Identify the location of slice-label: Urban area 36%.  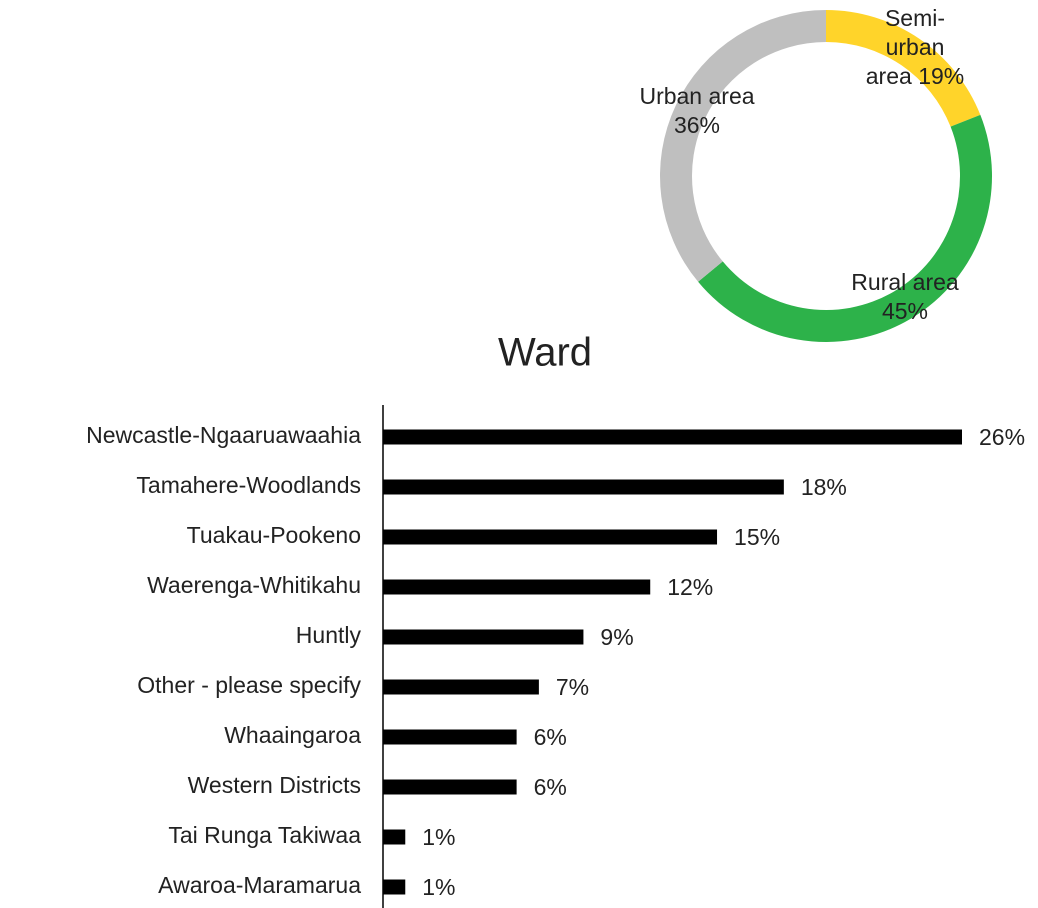
(697, 111).